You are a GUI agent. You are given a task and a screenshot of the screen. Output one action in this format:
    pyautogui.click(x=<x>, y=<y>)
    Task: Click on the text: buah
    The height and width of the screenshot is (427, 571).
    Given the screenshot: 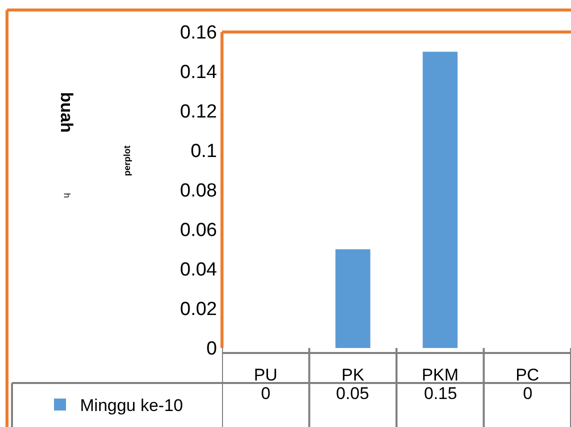 What is the action you would take?
    pyautogui.click(x=66, y=112)
    